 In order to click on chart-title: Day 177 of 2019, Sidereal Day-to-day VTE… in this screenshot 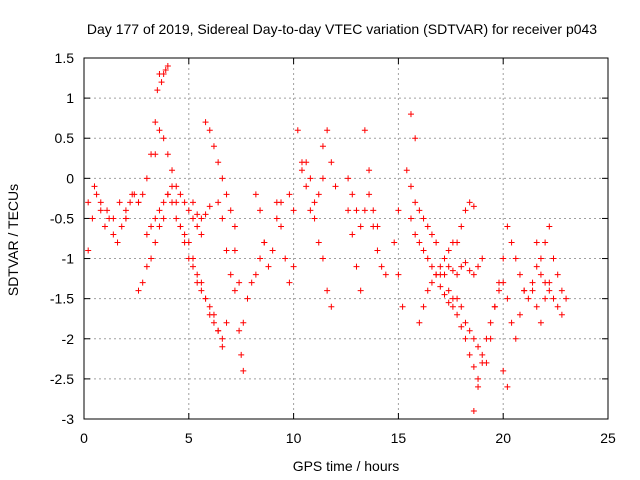, I will do `click(342, 29)`.